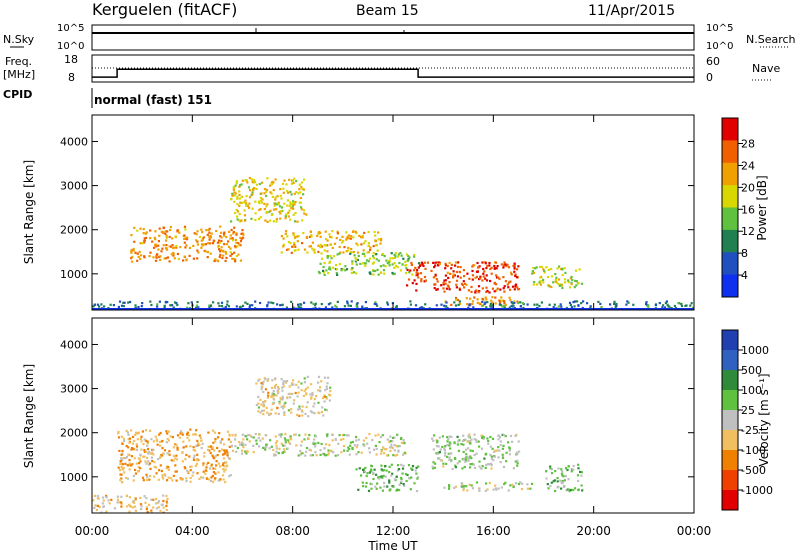  Describe the element at coordinates (751, 390) in the screenshot. I see `velocity-colorbar-tick-label: 100` at that location.